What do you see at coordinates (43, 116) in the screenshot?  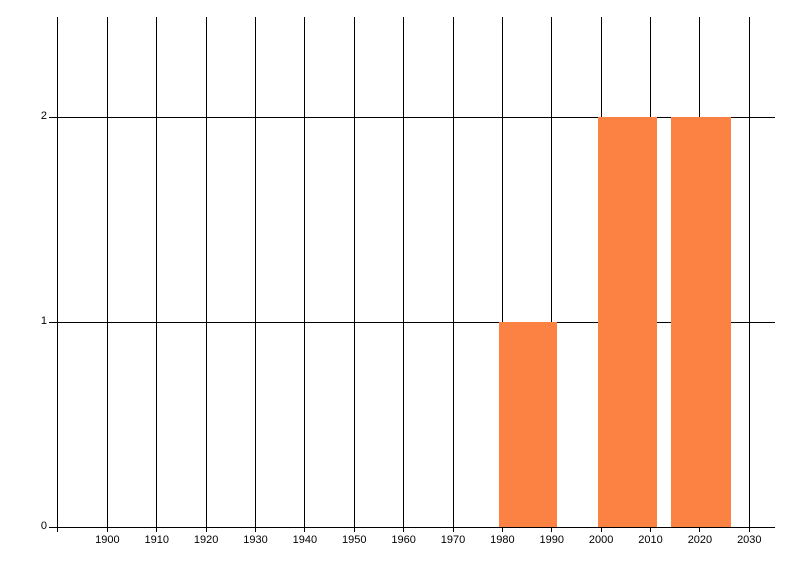 I see `y-tick-label: 2` at bounding box center [43, 116].